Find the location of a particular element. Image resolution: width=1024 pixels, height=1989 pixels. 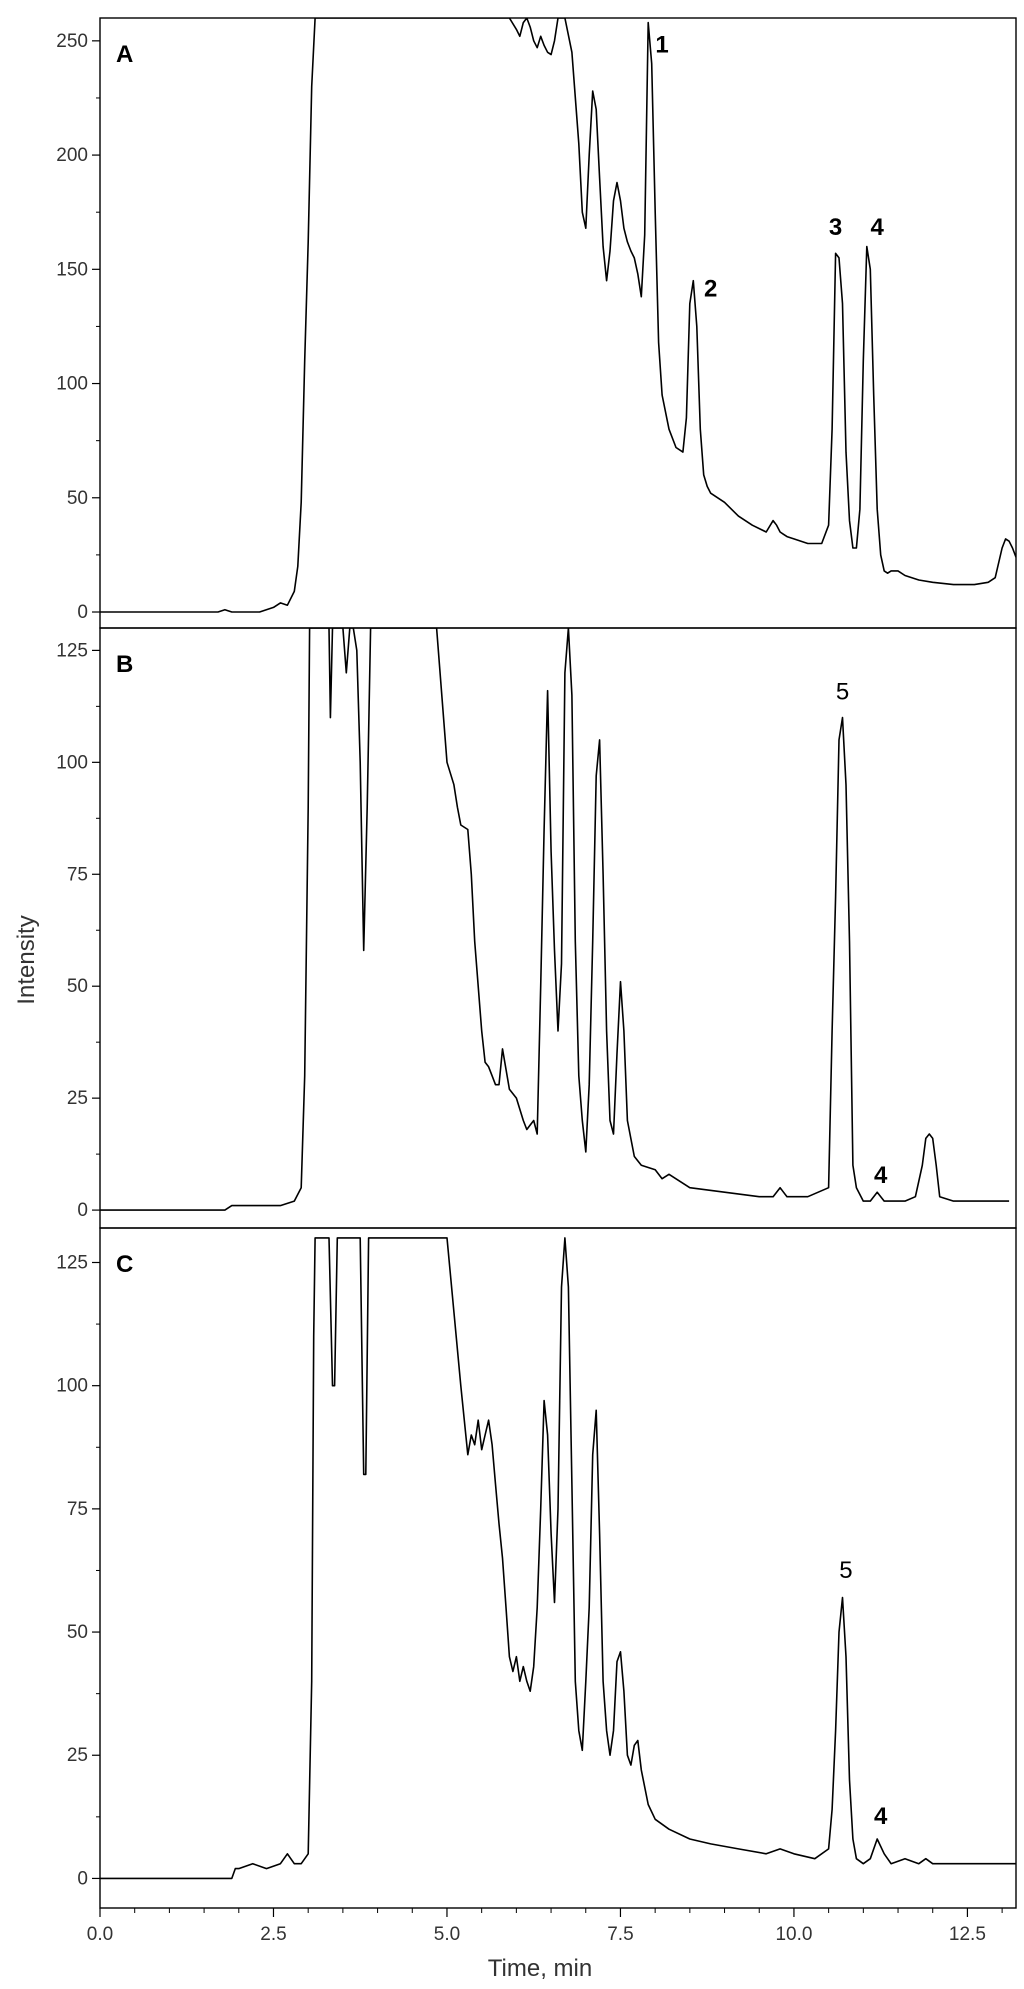

y-tick-label: 200 is located at coordinates (72, 155).